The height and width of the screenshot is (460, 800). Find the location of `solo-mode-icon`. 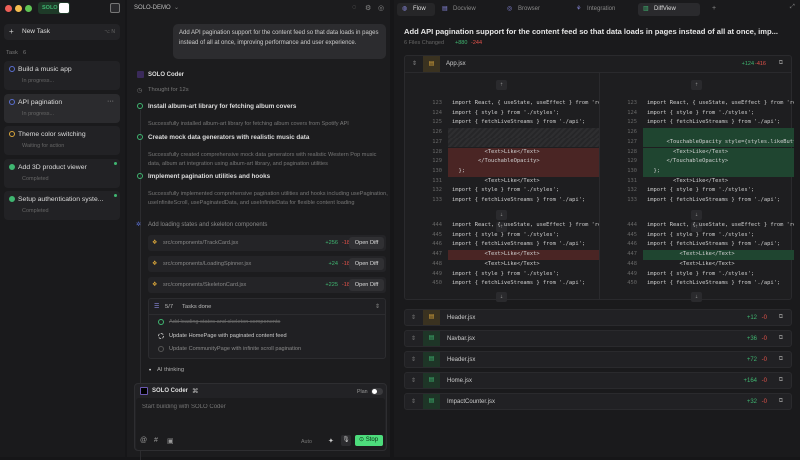

solo-mode-icon is located at coordinates (64, 8).